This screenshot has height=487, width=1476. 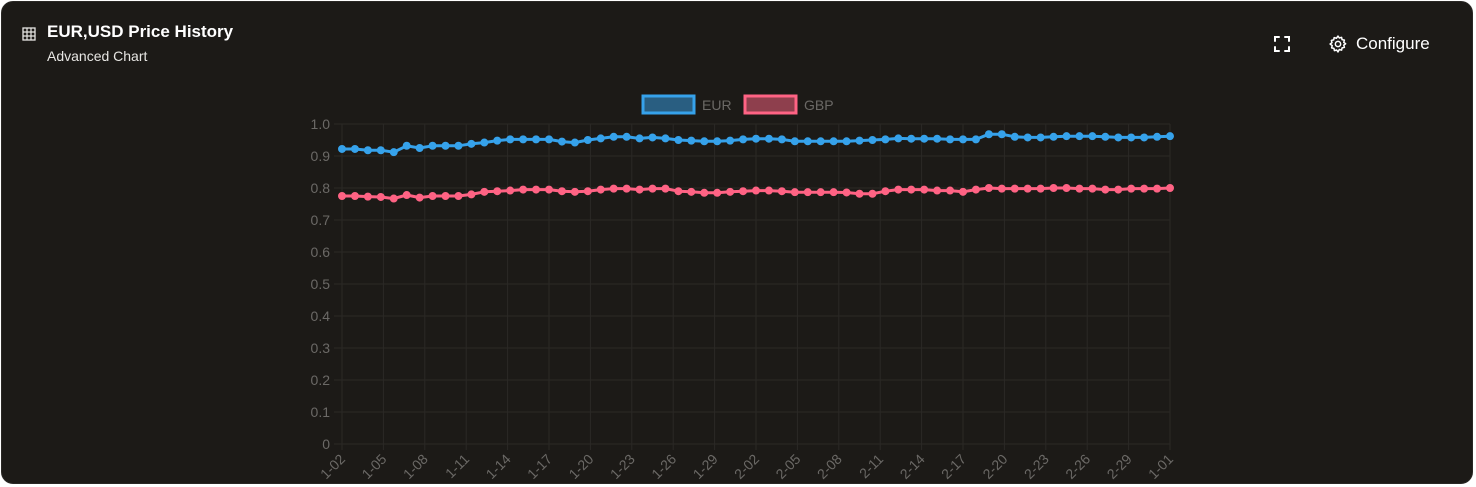 I want to click on x-tick-label: 1-23, so click(x=622, y=466).